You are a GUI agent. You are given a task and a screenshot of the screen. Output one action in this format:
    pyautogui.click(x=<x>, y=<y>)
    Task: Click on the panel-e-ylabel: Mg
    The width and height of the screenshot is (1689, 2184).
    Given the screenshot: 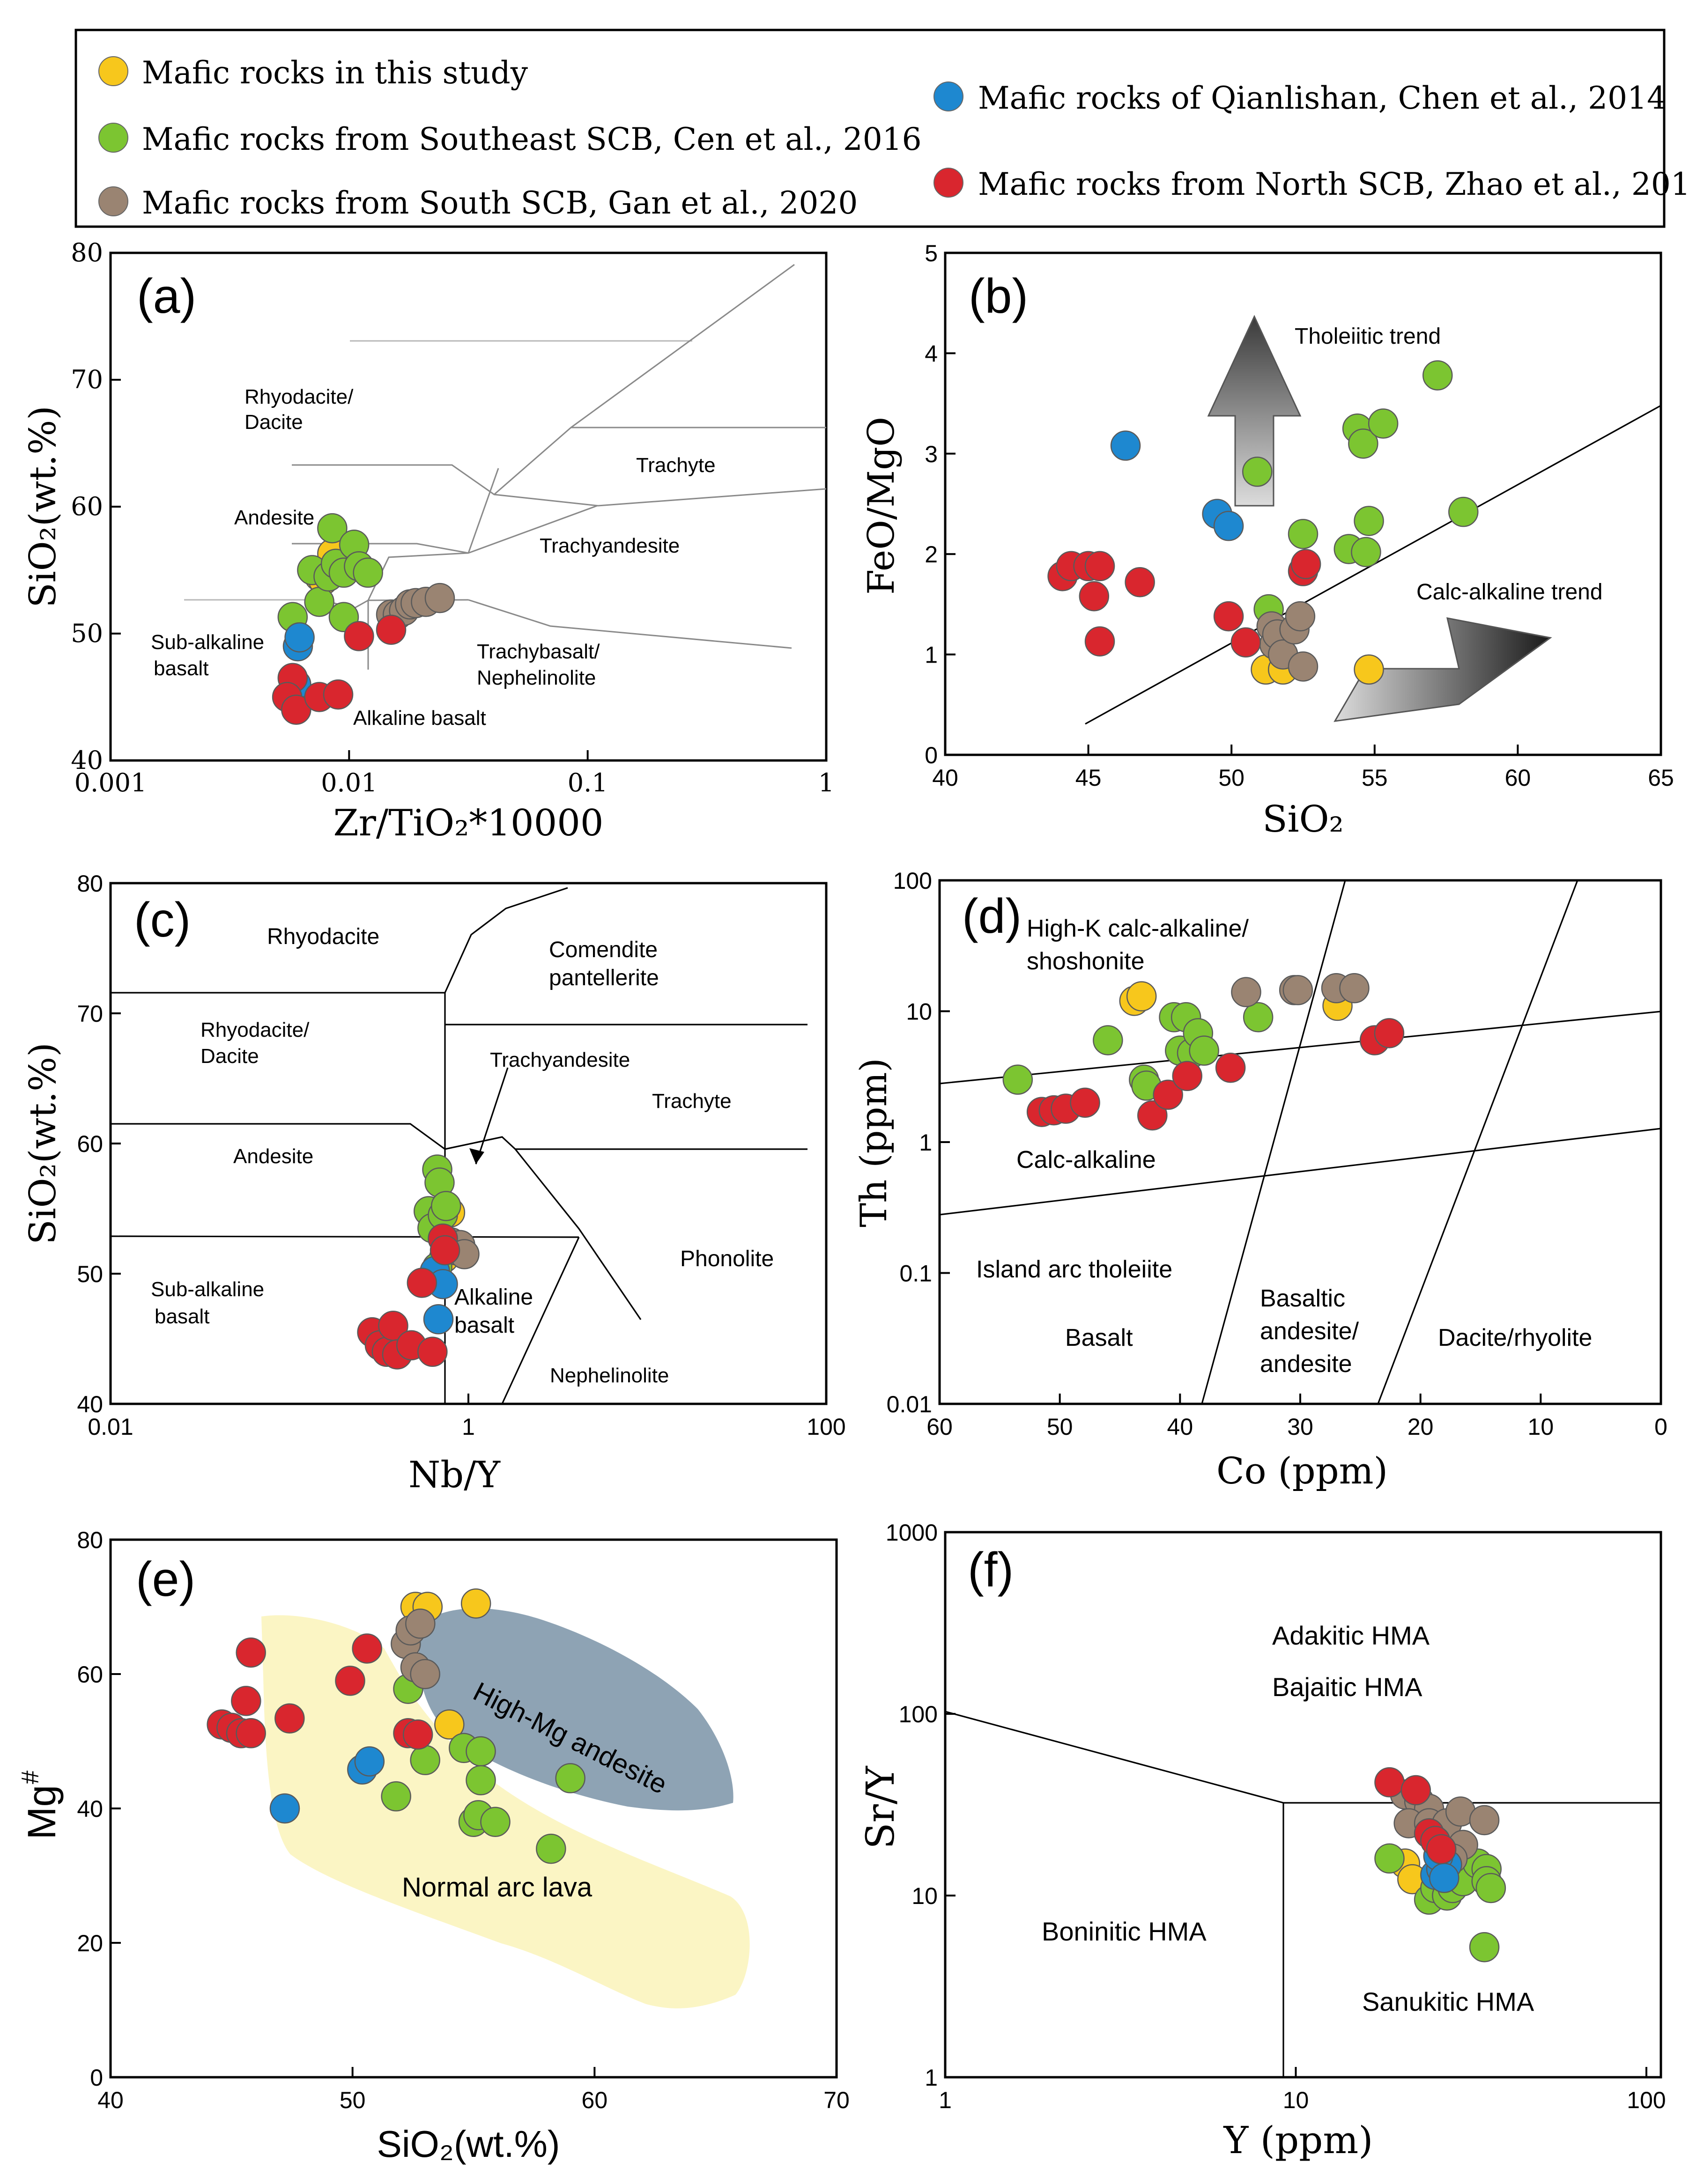 What is the action you would take?
    pyautogui.click(x=42, y=1812)
    